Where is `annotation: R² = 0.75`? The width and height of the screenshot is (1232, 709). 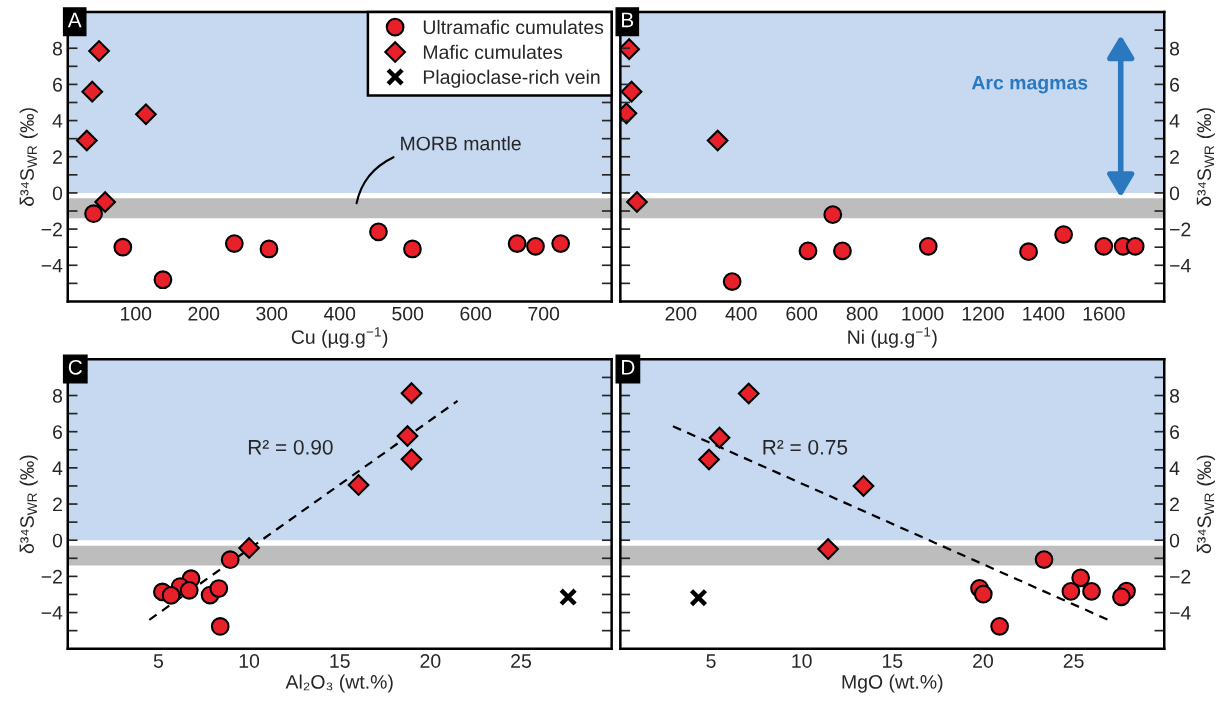 annotation: R² = 0.75 is located at coordinates (805, 447).